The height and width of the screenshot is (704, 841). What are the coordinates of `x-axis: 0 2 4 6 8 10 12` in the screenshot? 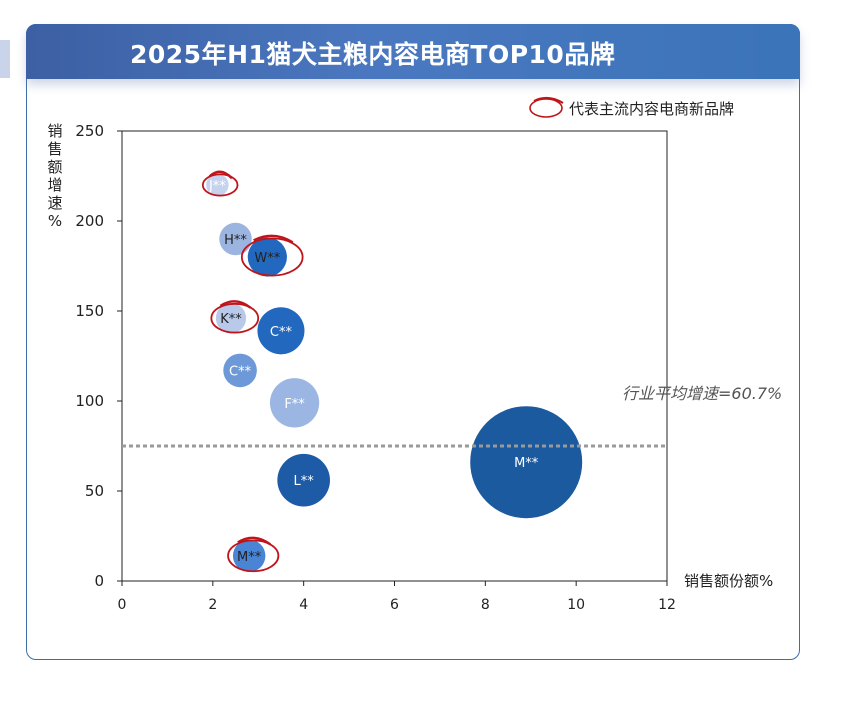 It's located at (397, 597).